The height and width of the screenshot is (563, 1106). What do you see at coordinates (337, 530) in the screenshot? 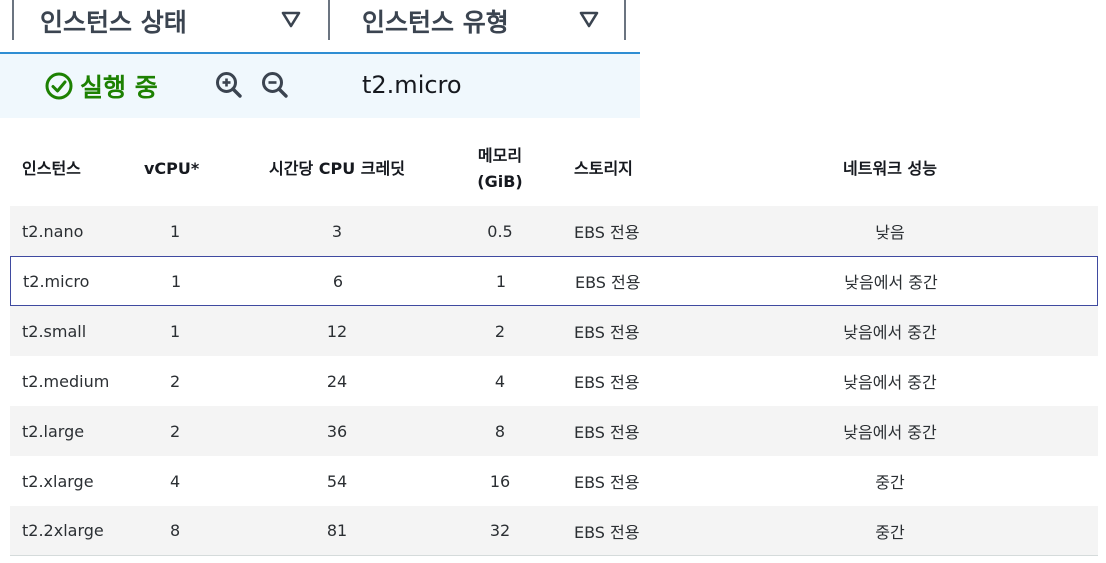
I see `cpu-credits-cell: 81` at bounding box center [337, 530].